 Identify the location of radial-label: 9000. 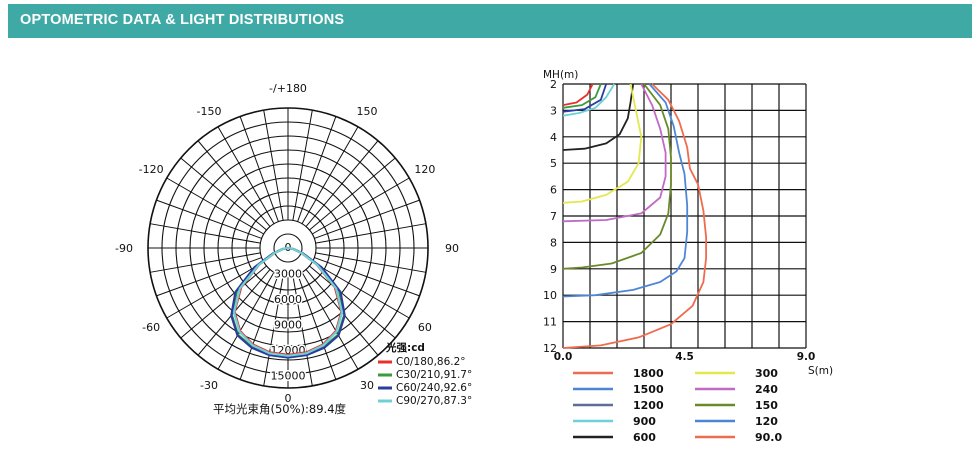
(288, 324).